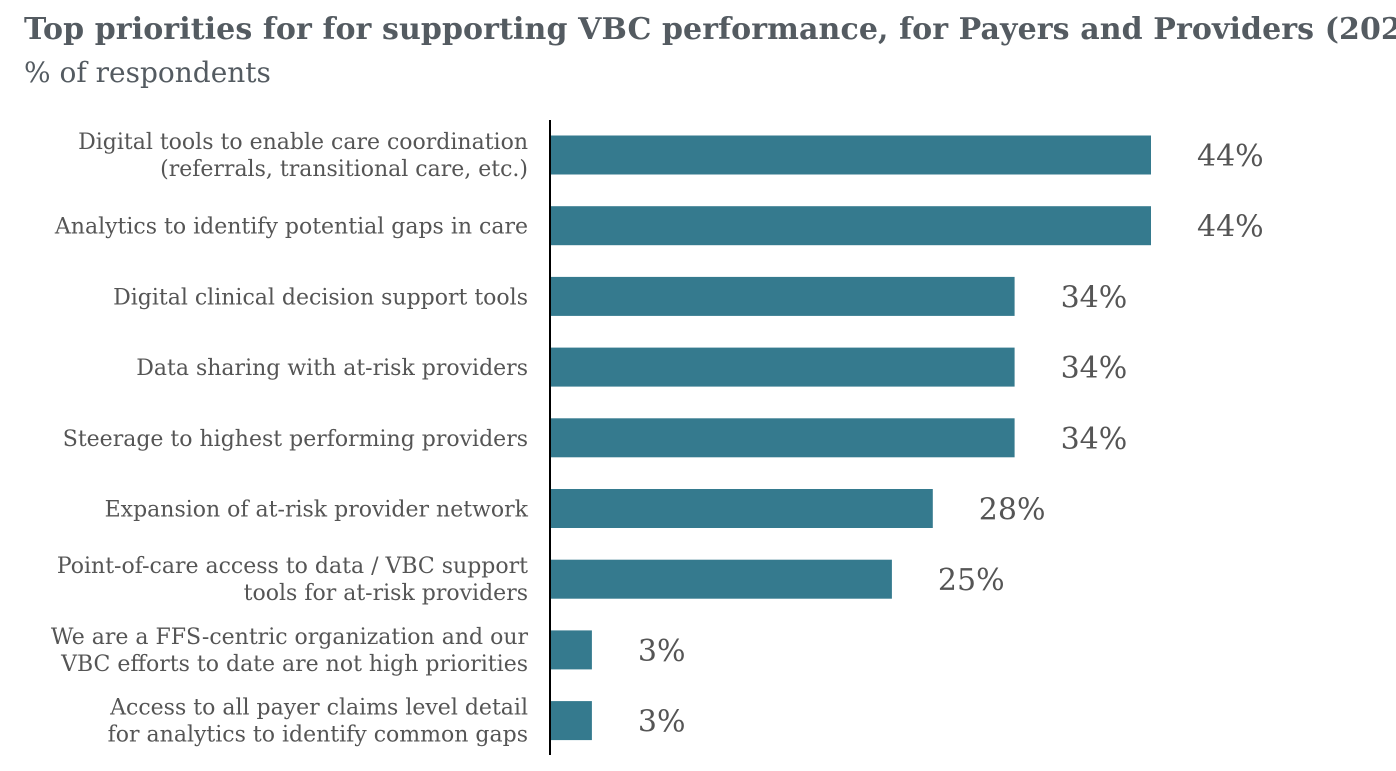 The image size is (1396, 771). I want to click on category-label-5: Expansion of at-risk provider network, so click(317, 510).